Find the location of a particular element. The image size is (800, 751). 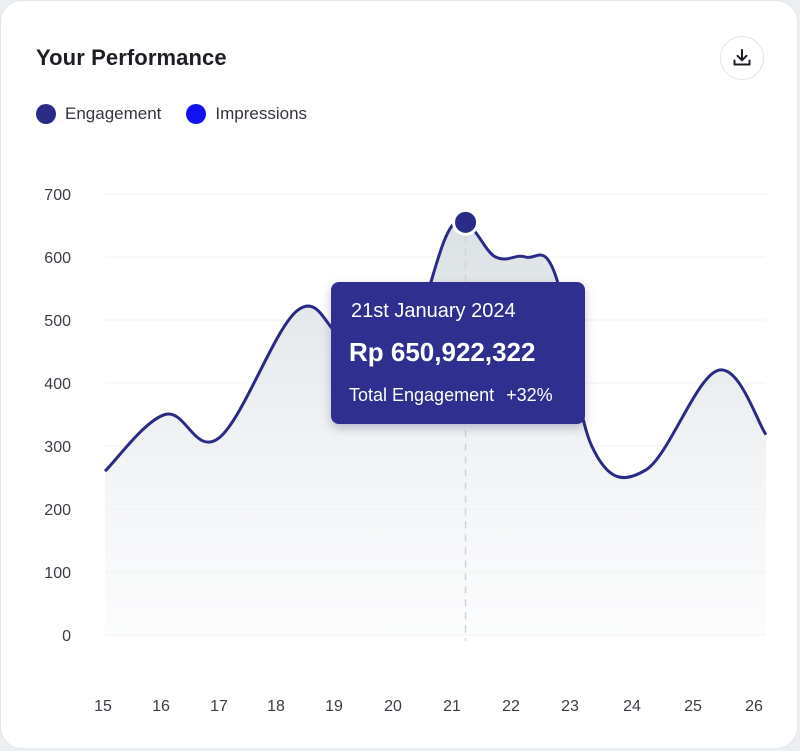

y-tick-label: 400 is located at coordinates (57, 384).